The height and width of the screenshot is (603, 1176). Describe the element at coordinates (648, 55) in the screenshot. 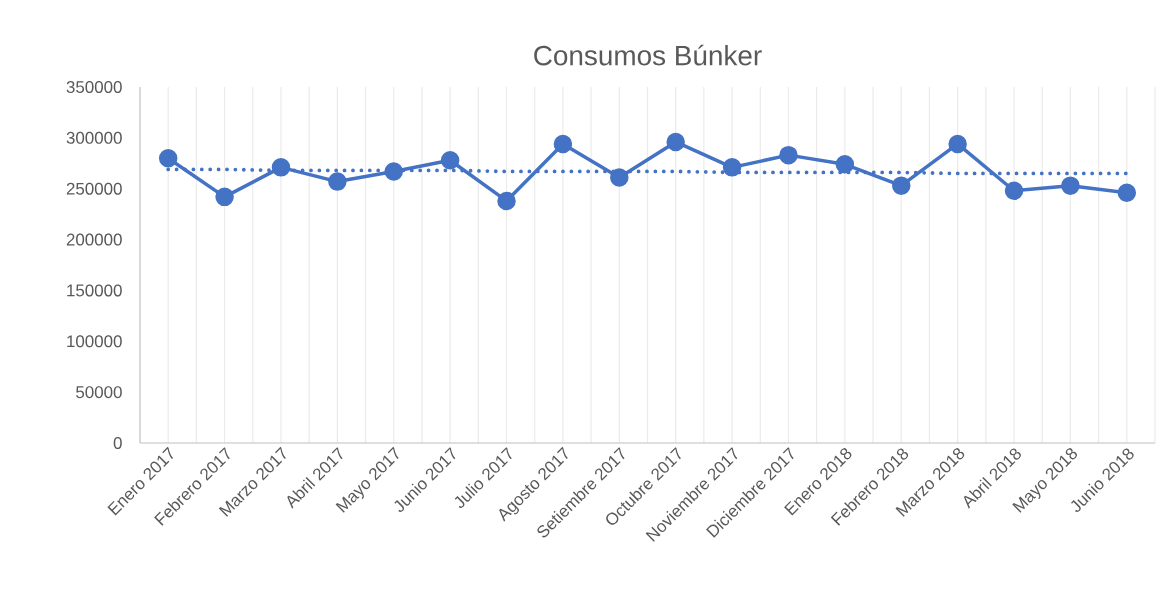

I see `chart-title: Consumos Búnker` at that location.